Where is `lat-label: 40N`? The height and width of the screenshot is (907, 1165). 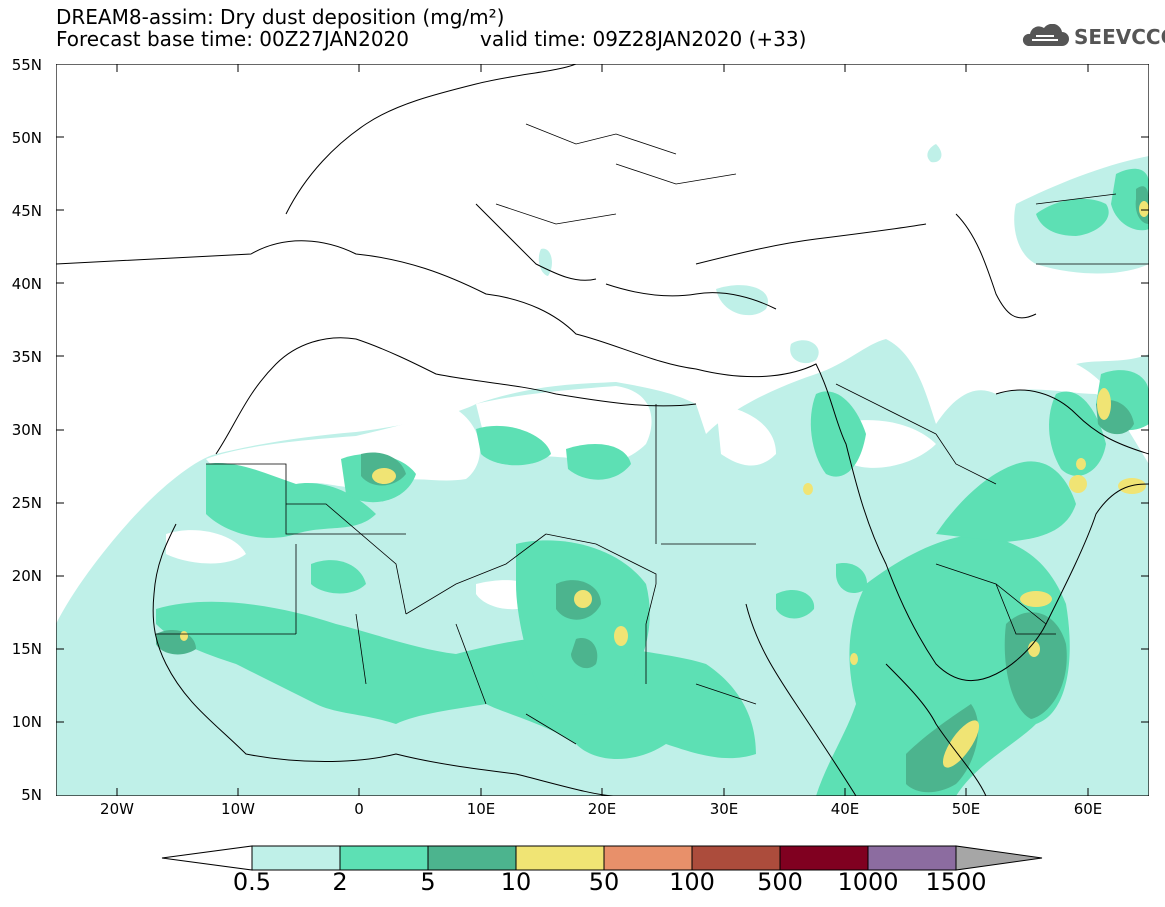 lat-label: 40N is located at coordinates (26, 284).